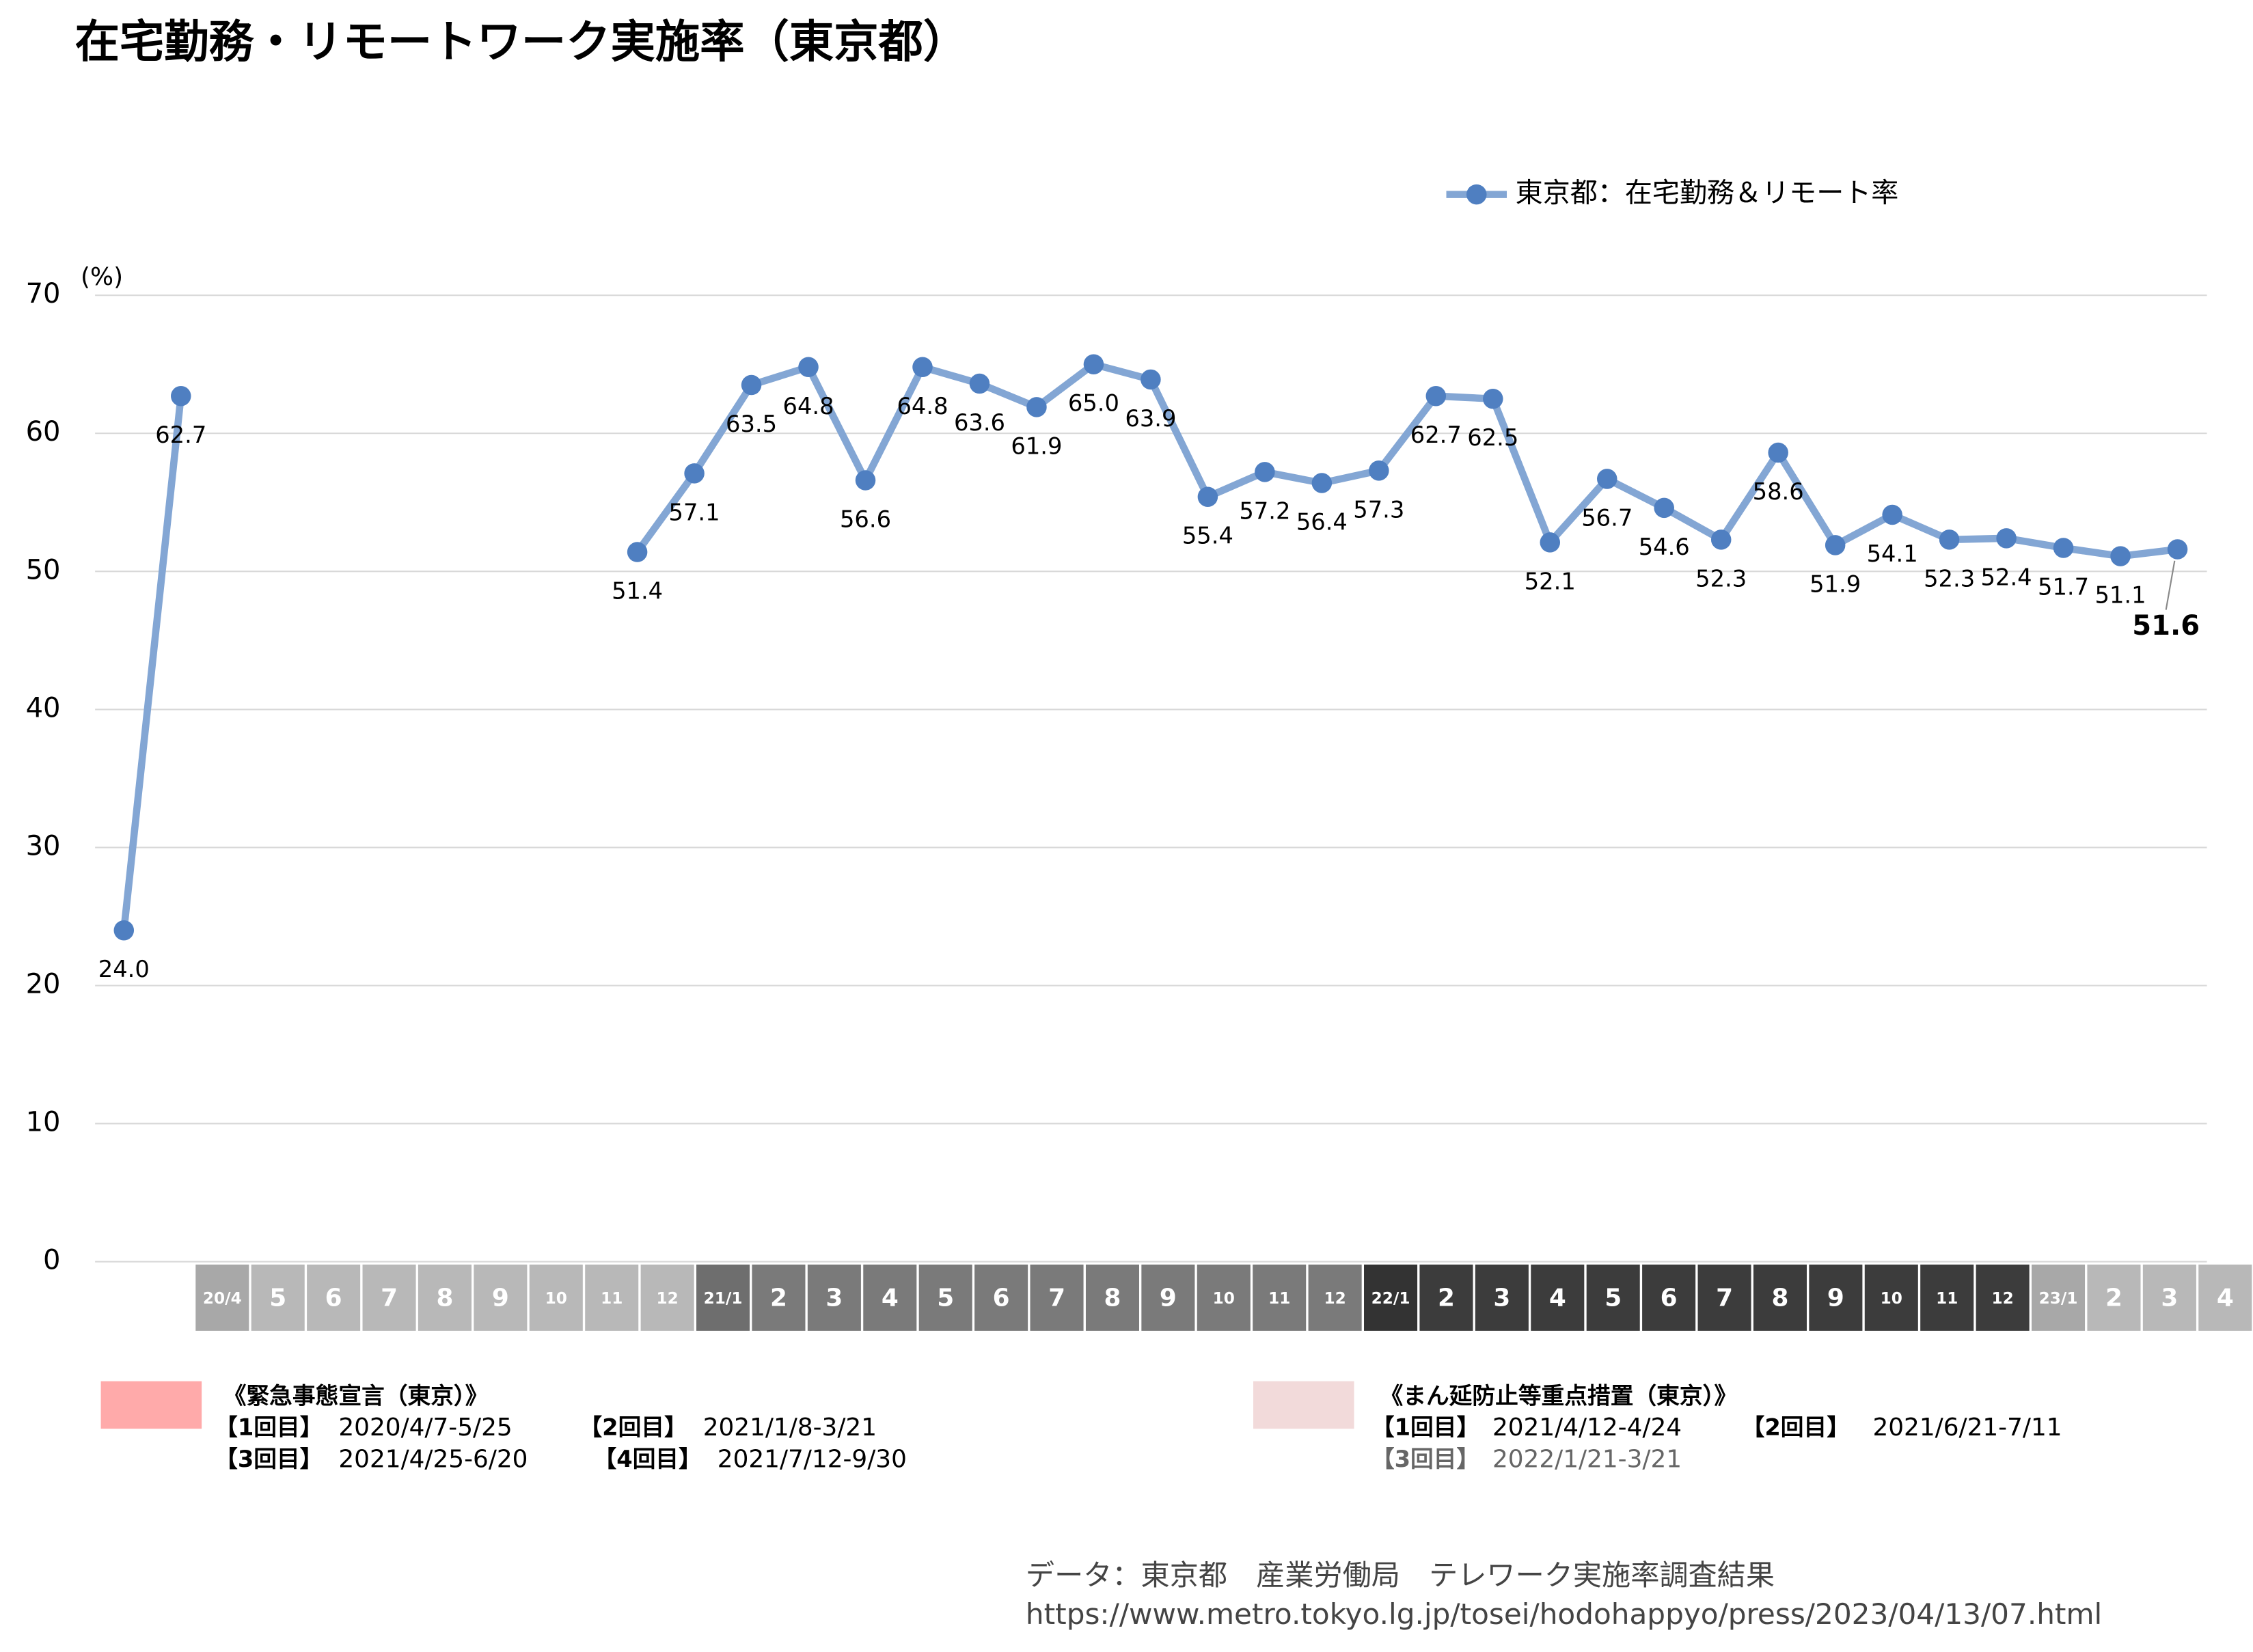 Image resolution: width=2253 pixels, height=1652 pixels. Describe the element at coordinates (812, 1460) in the screenshot. I see `note-text: 2021/7/12-9/30` at that location.